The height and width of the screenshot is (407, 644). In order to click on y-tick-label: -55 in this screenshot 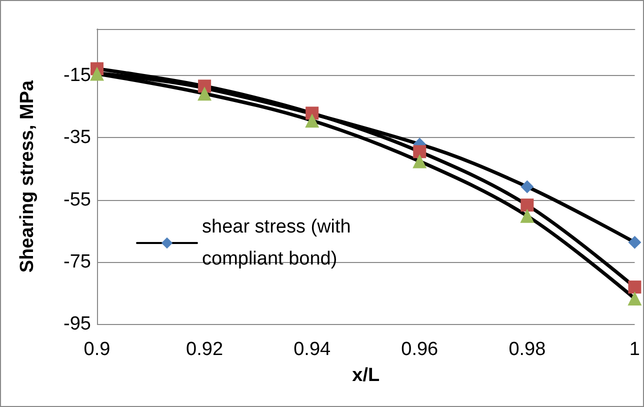, I will do `click(77, 199)`.